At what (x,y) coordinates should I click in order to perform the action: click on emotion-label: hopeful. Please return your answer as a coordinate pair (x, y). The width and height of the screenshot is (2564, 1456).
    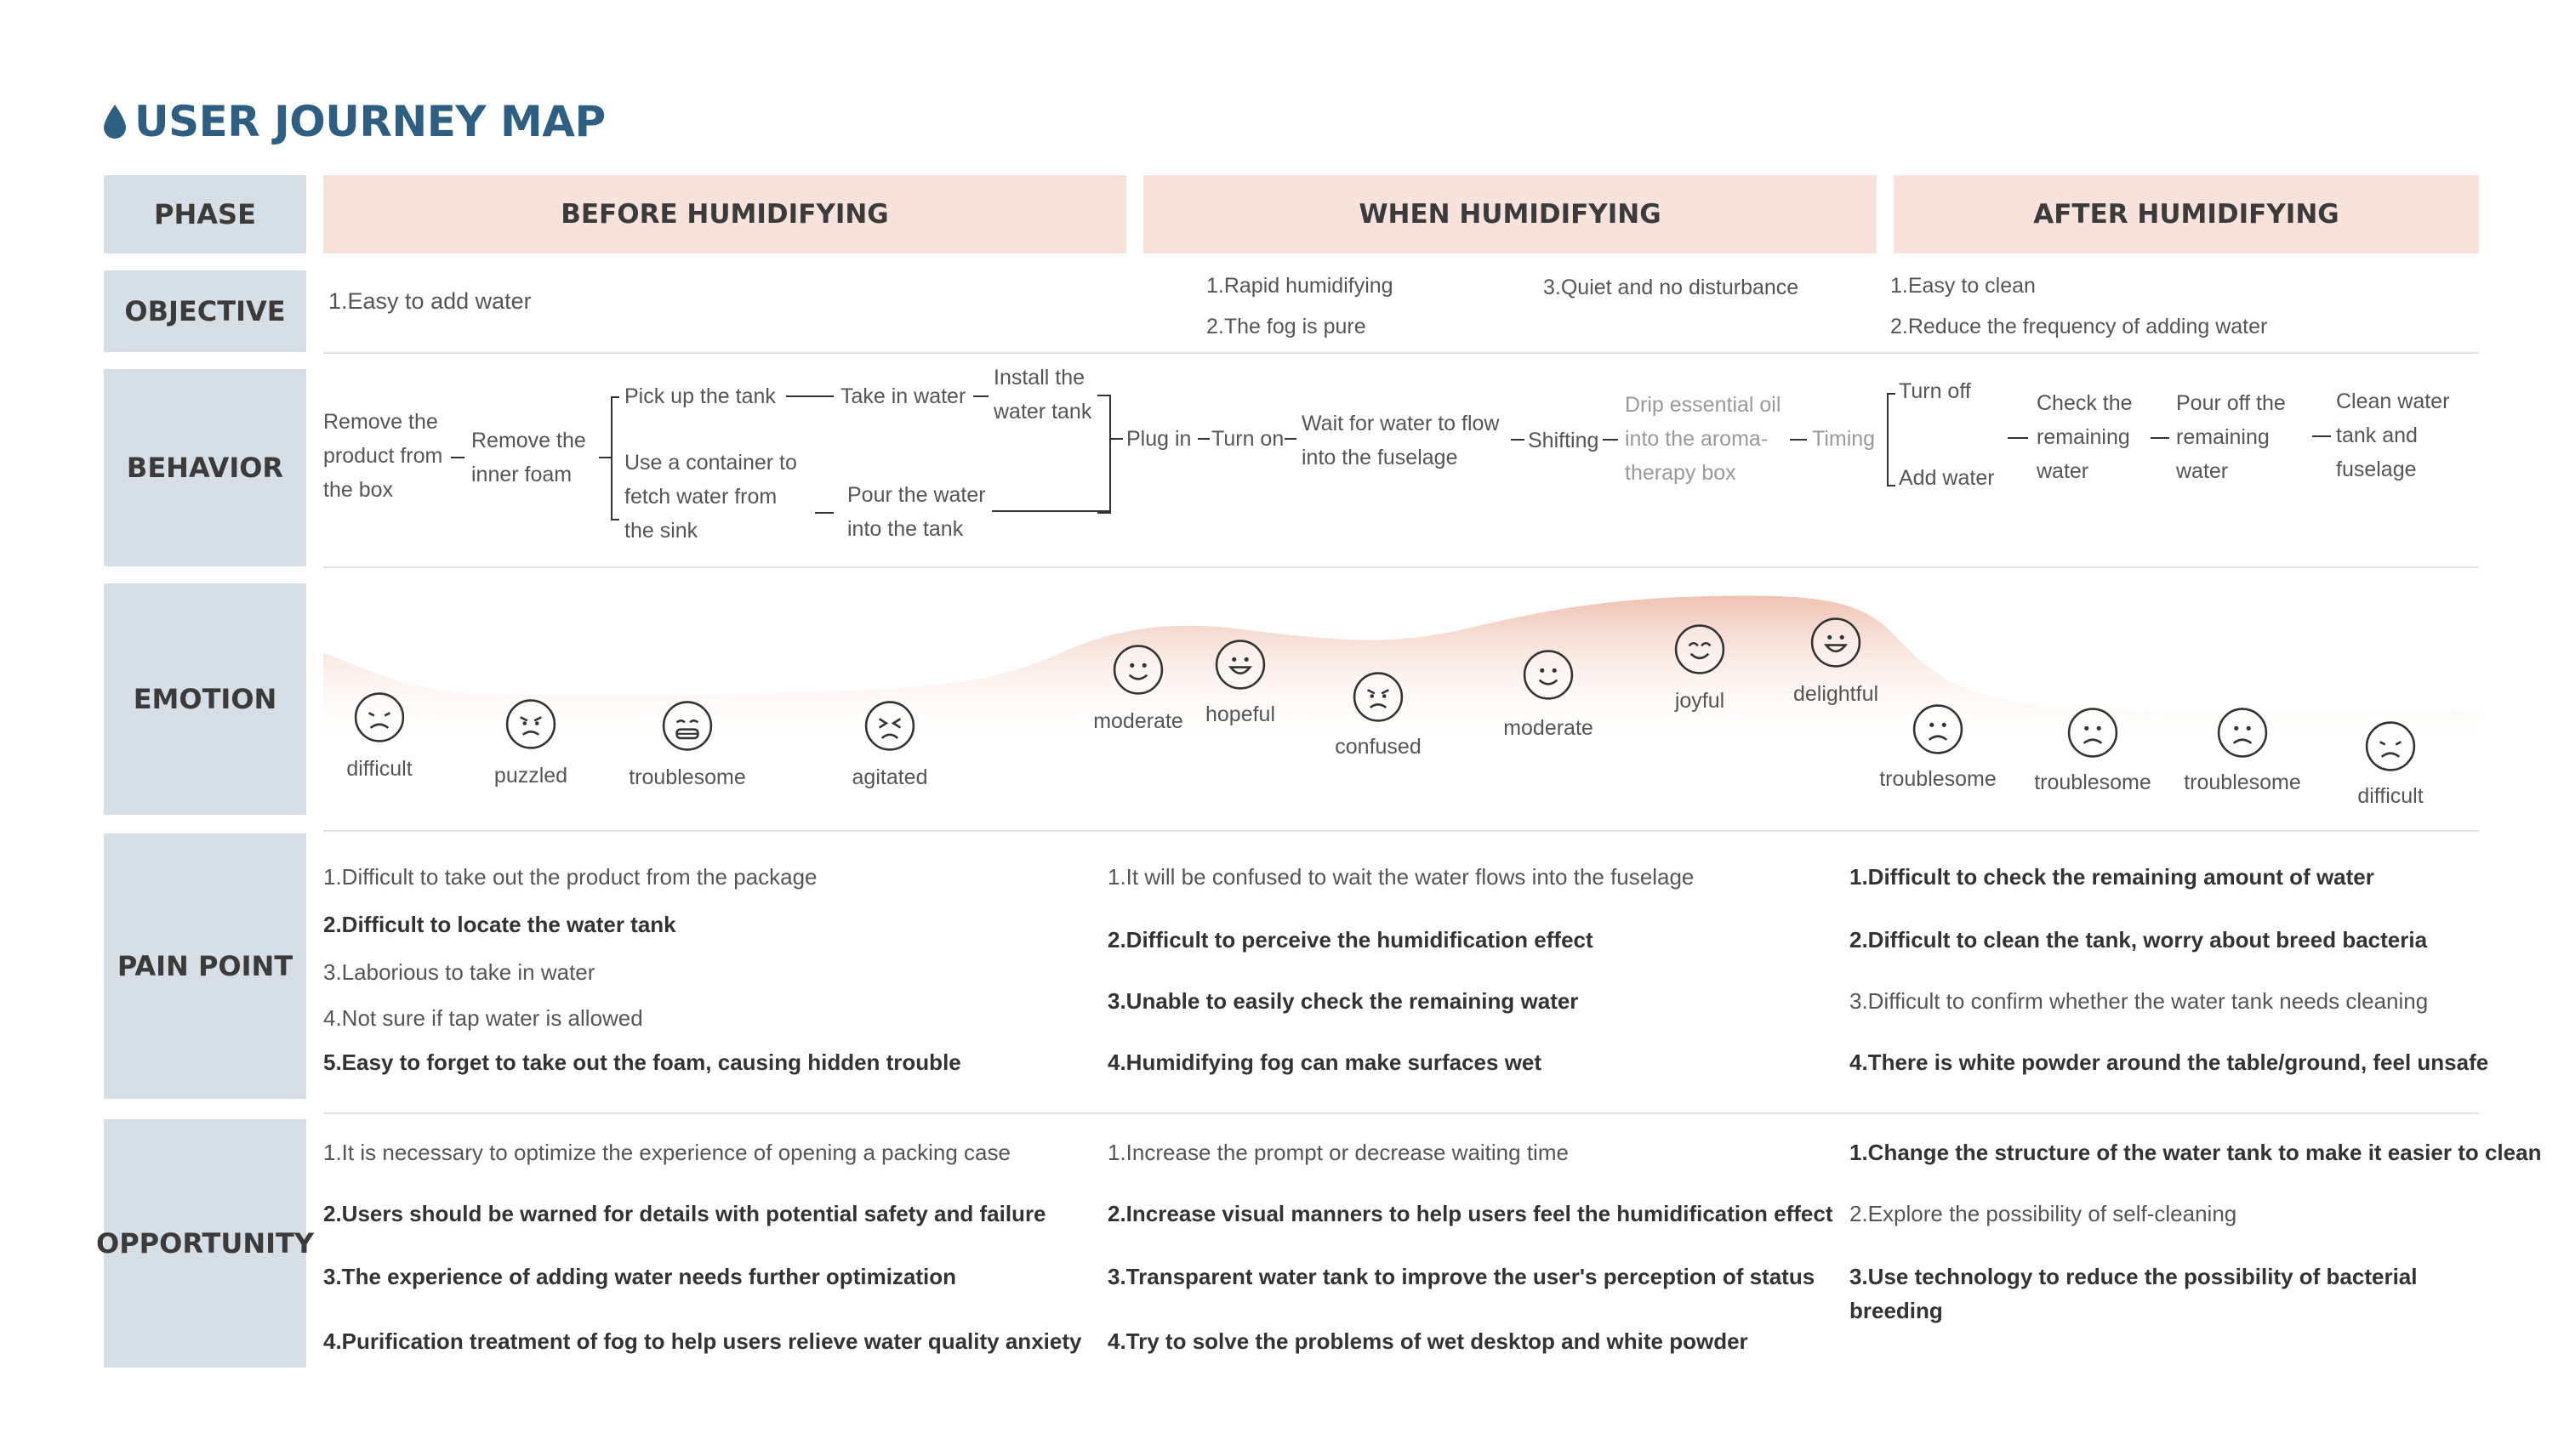
    Looking at the image, I should click on (1241, 714).